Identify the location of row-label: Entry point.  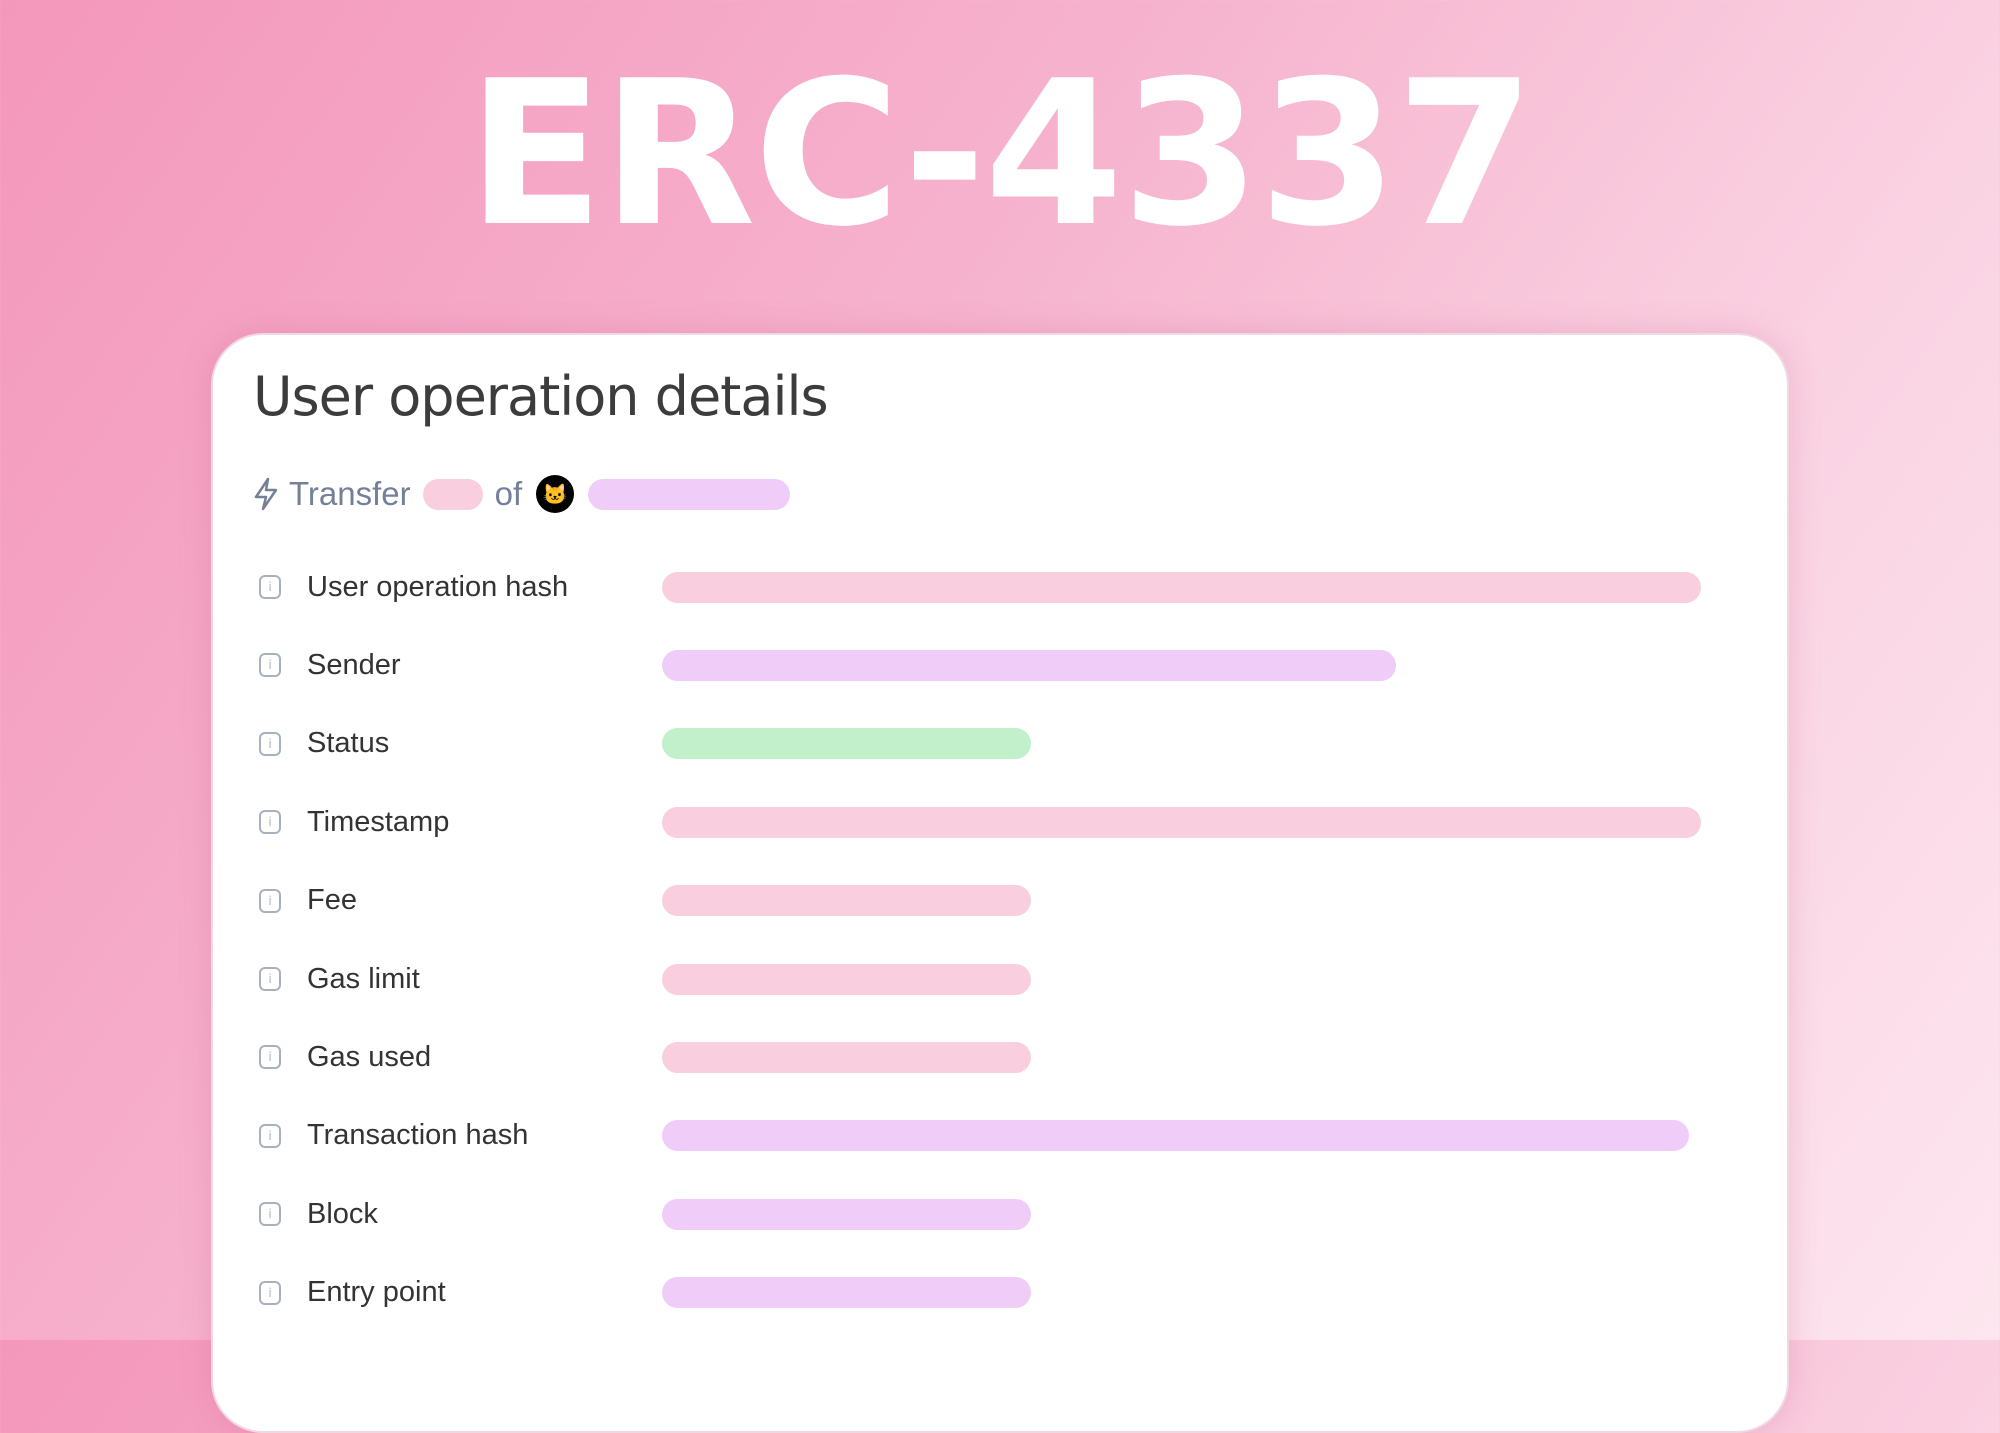
(376, 1292).